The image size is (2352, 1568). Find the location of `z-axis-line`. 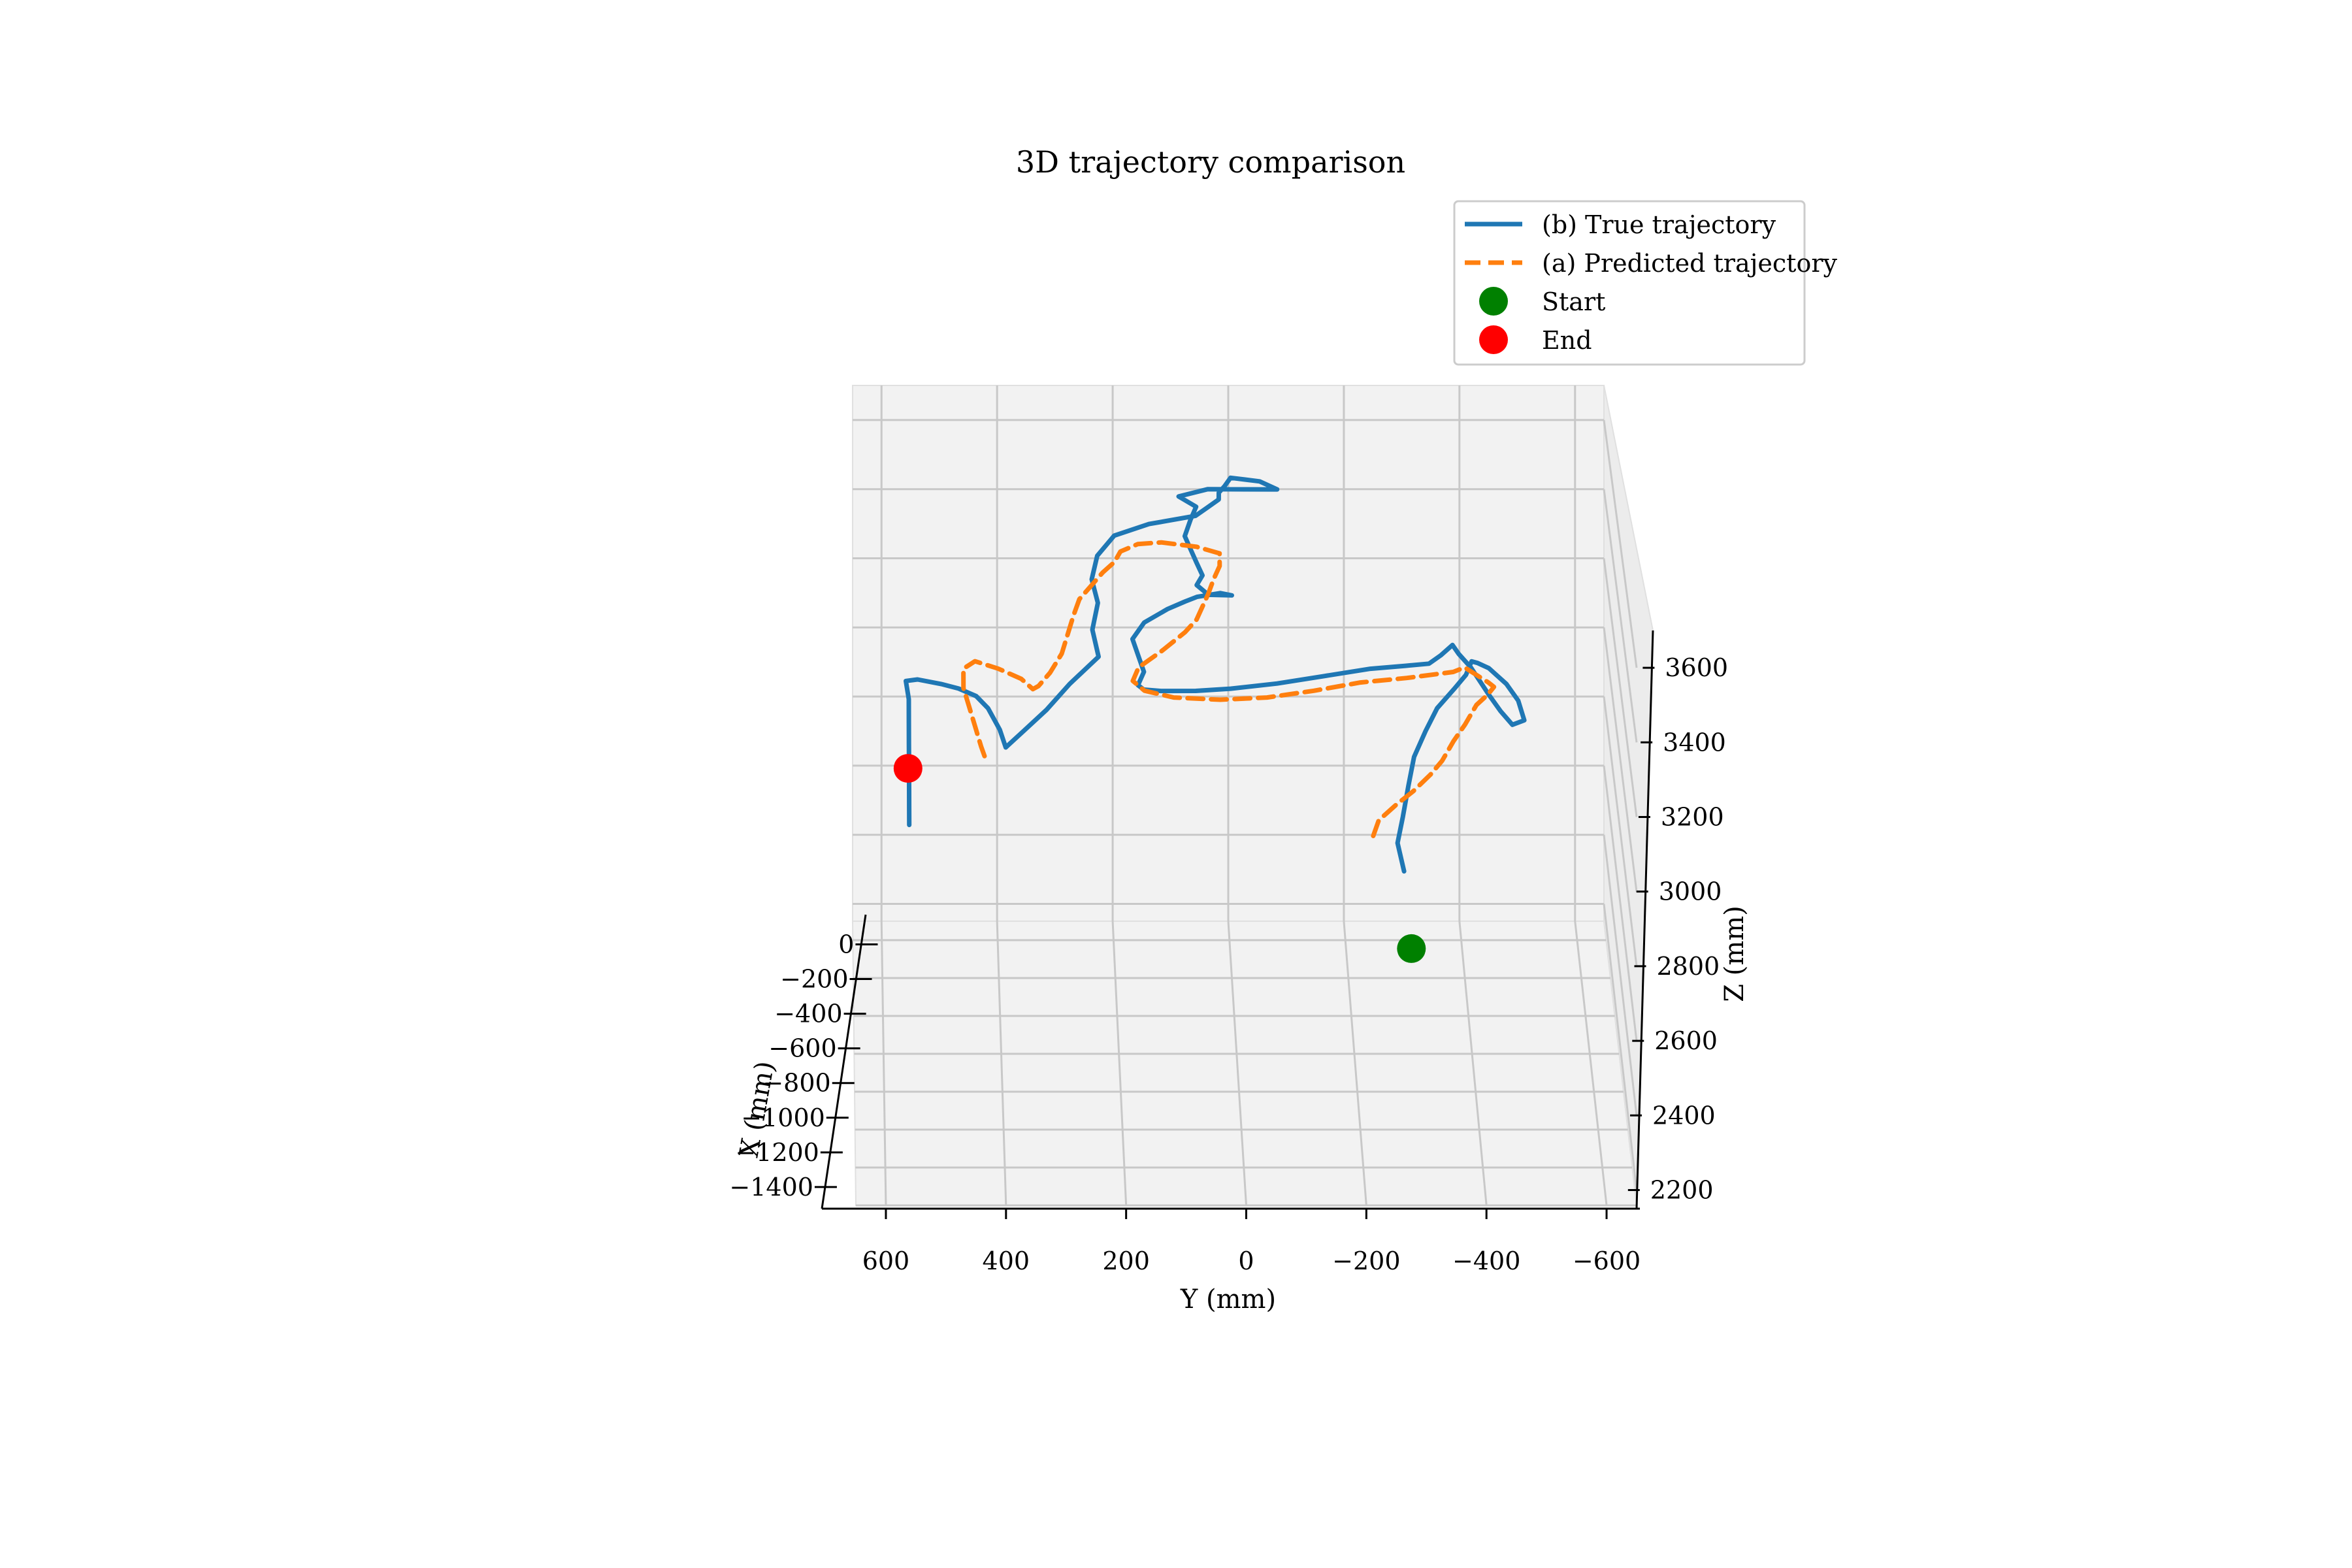

z-axis-line is located at coordinates (1644, 919).